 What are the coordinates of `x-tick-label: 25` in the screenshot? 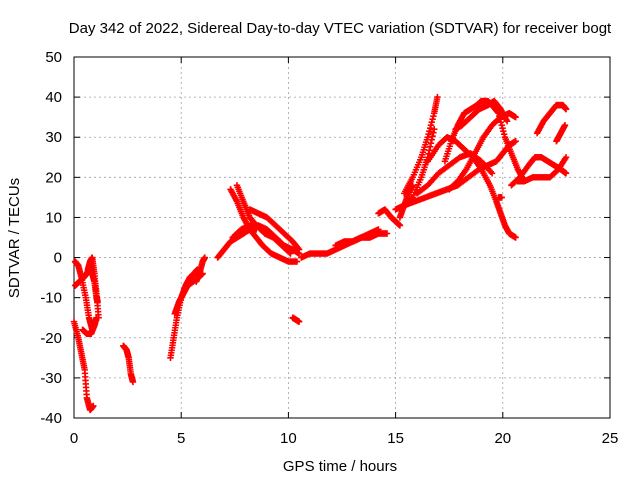 It's located at (610, 438).